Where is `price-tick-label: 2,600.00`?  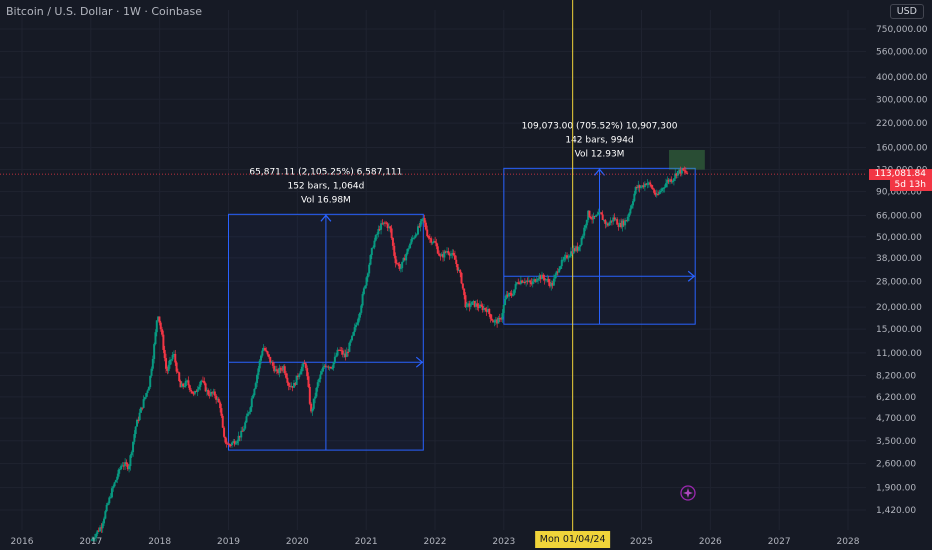 price-tick-label: 2,600.00 is located at coordinates (896, 465).